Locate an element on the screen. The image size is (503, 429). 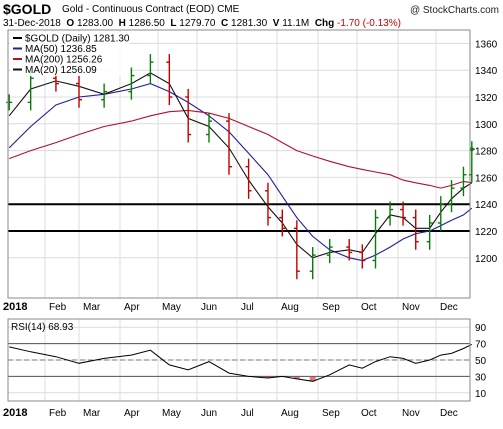
last-close-marker is located at coordinates (471, 149).